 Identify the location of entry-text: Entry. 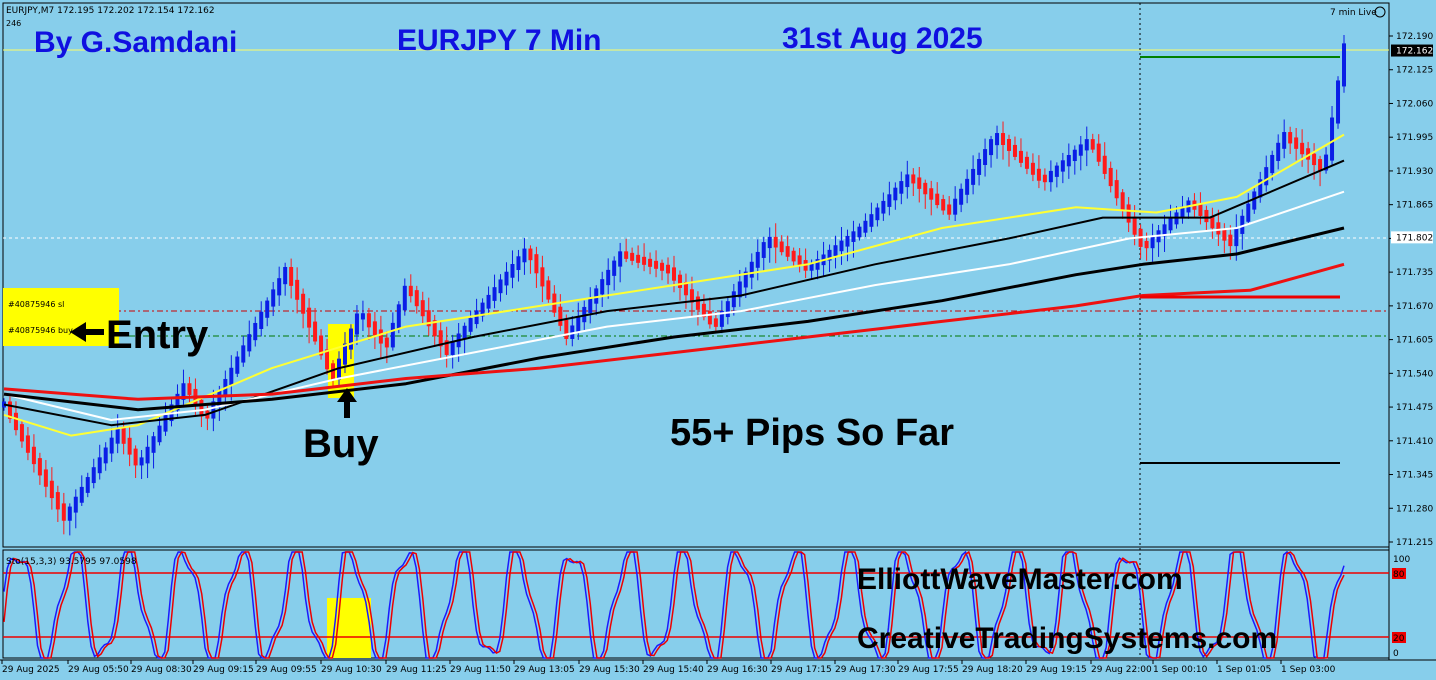
(157, 335).